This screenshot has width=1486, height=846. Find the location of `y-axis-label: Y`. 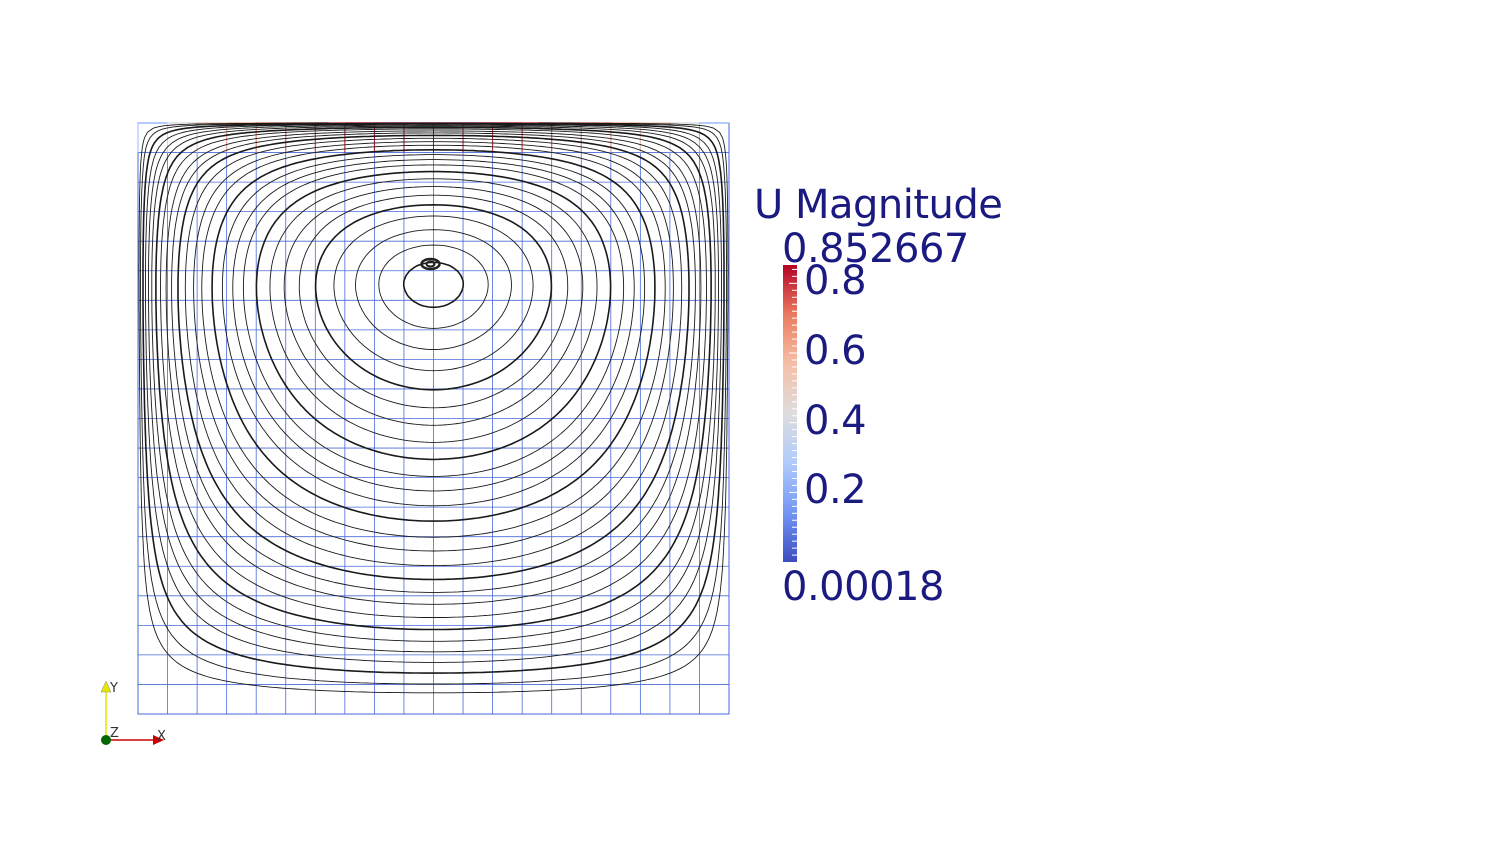

y-axis-label: Y is located at coordinates (113, 688).